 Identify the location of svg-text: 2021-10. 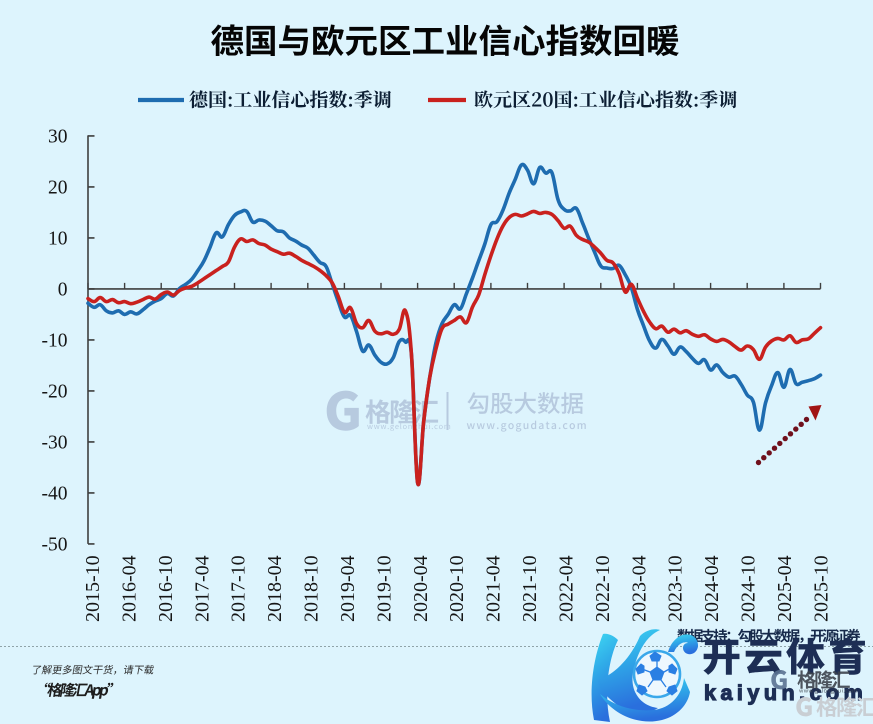
(530, 588).